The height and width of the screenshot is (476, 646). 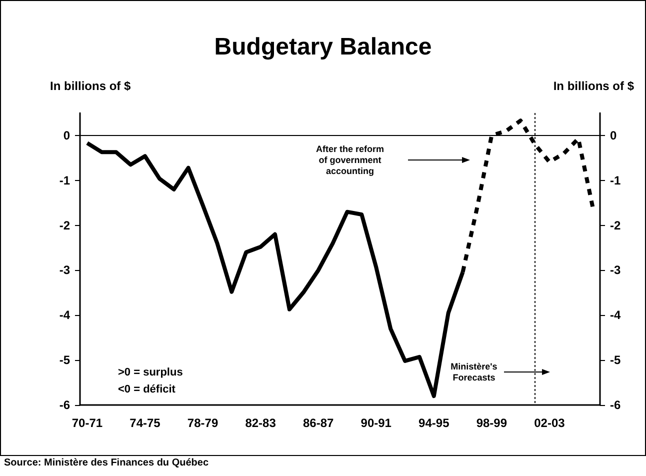 What do you see at coordinates (64, 315) in the screenshot?
I see `y-tick-label: -4` at bounding box center [64, 315].